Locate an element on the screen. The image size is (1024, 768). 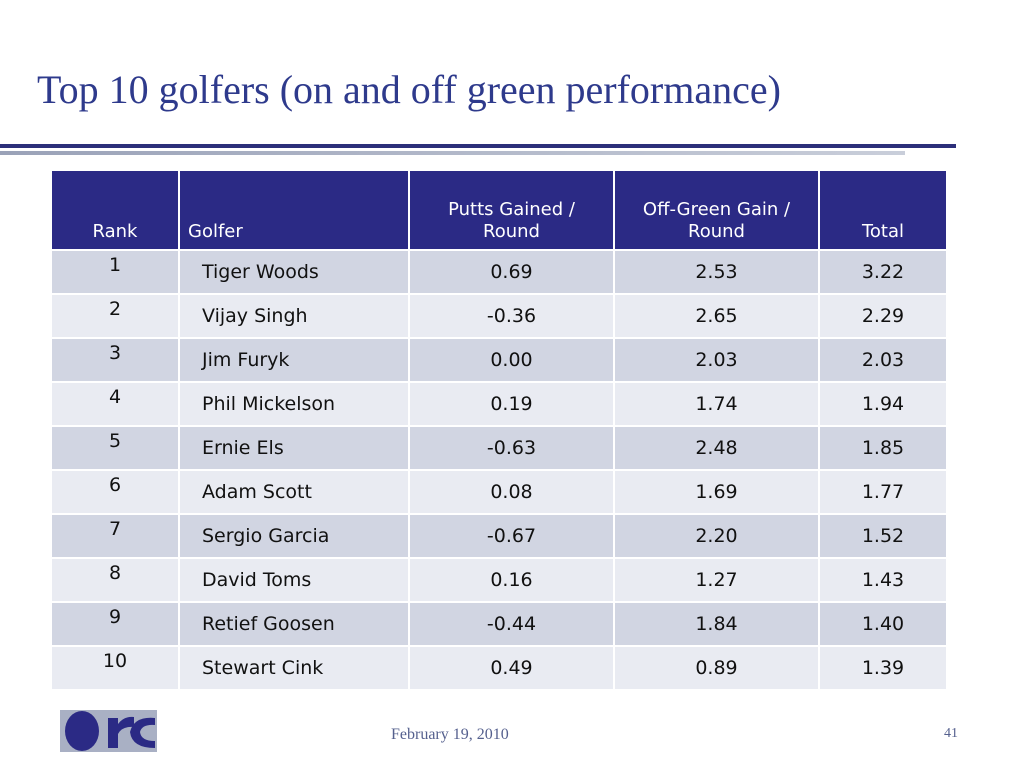
rank-cell: 7 is located at coordinates (116, 536).